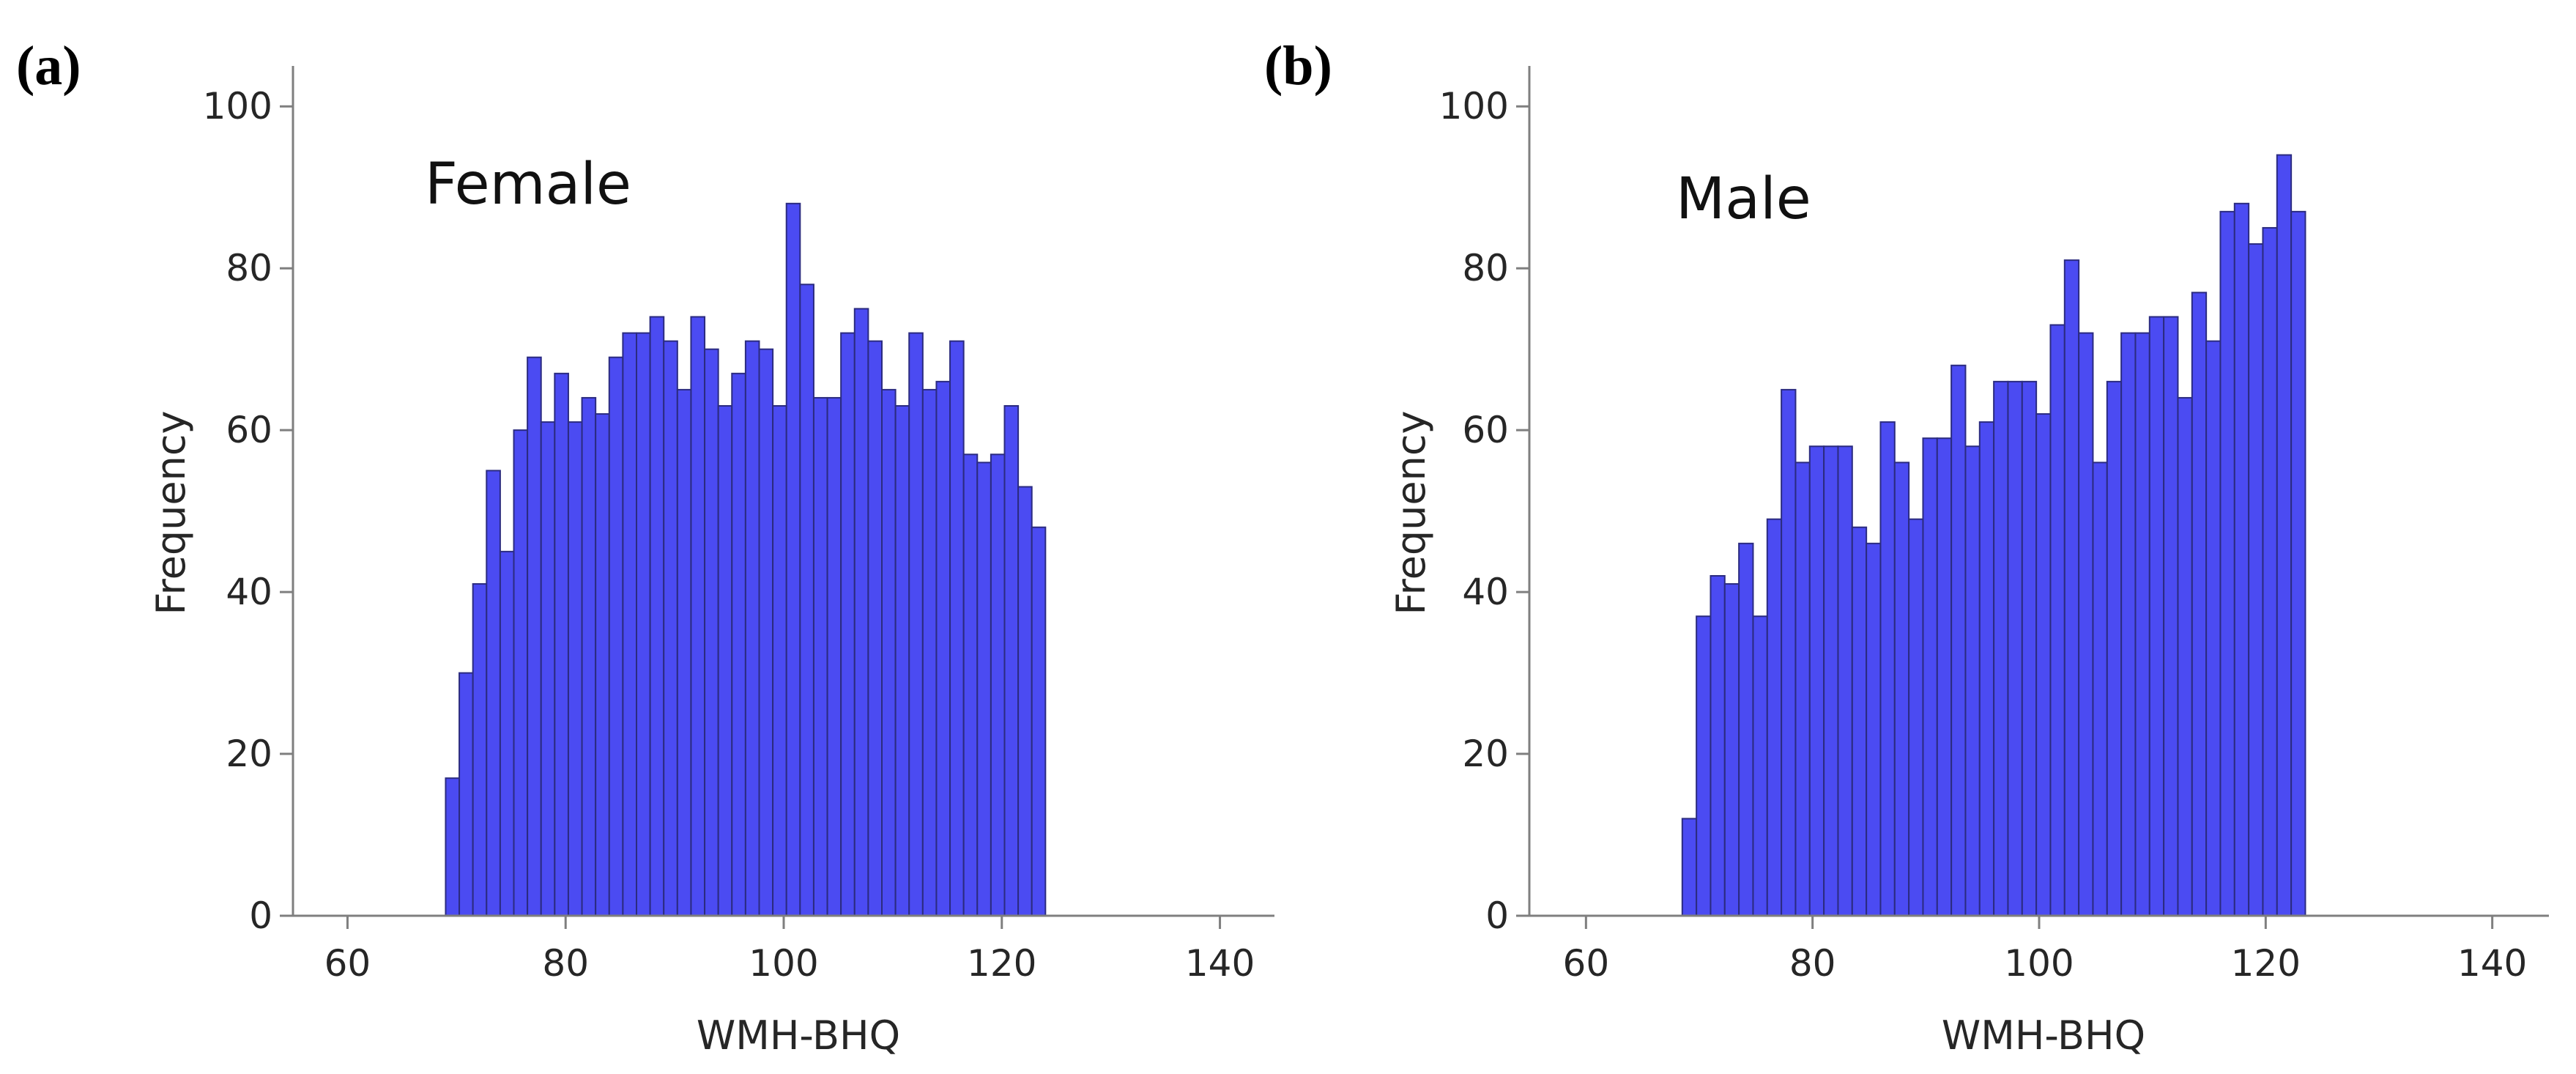 This screenshot has height=1074, width=2576. I want to click on male-x-tick-label-120: 120, so click(2266, 964).